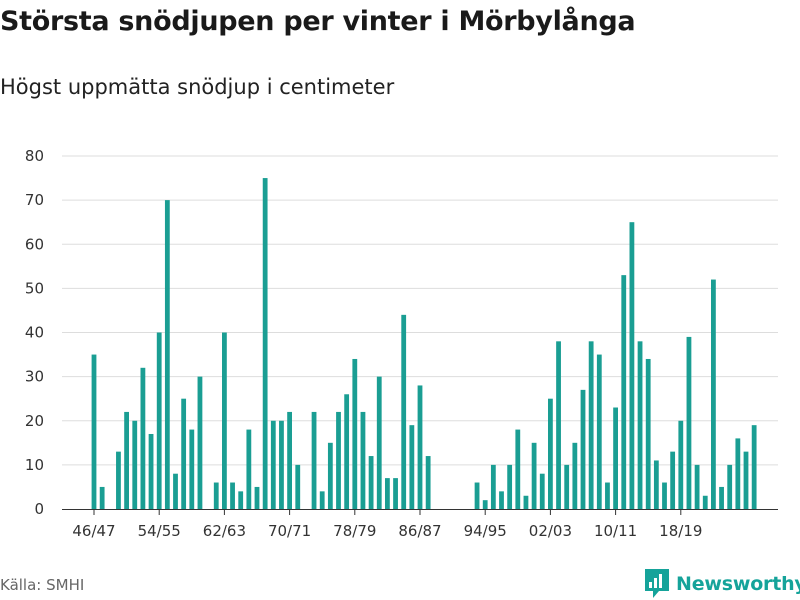 This screenshot has height=600, width=800. Describe the element at coordinates (607, 495) in the screenshot. I see `bar-09/10` at that location.